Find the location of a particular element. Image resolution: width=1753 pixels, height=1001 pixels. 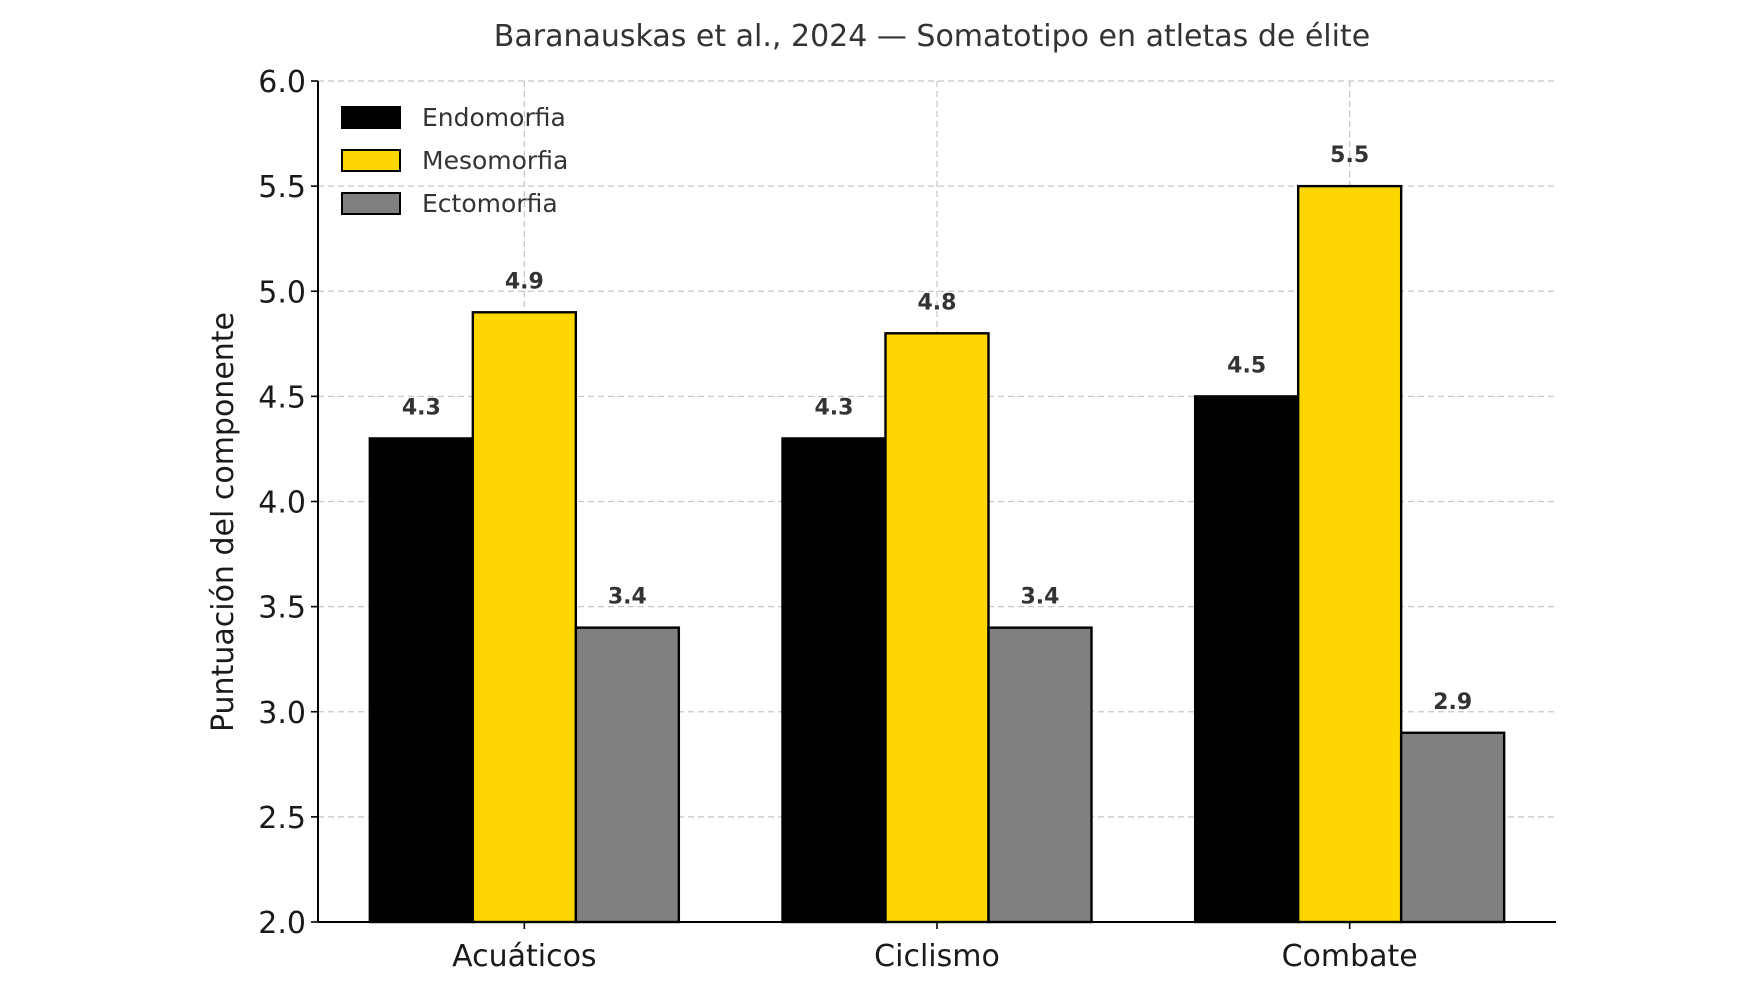

y-axis-label: Puntuación del componente is located at coordinates (223, 522).